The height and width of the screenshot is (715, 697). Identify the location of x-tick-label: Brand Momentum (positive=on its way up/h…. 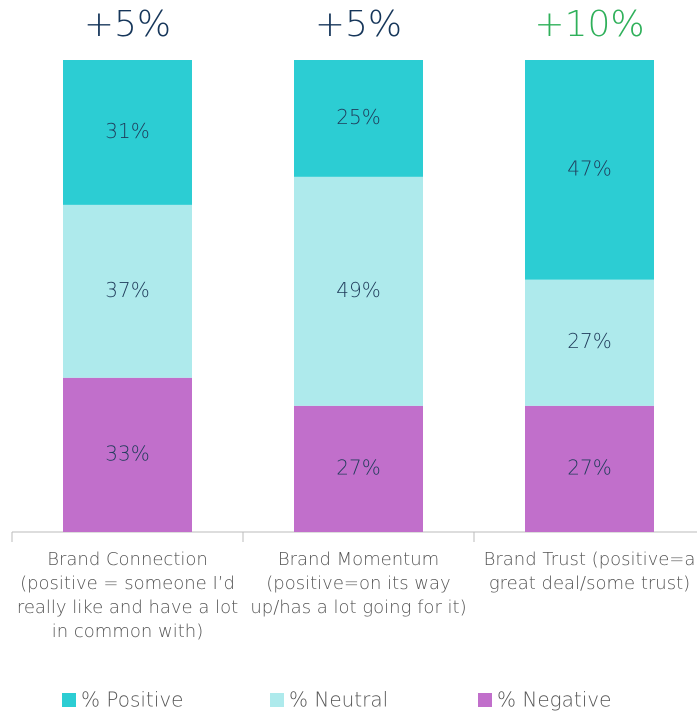
(358, 583).